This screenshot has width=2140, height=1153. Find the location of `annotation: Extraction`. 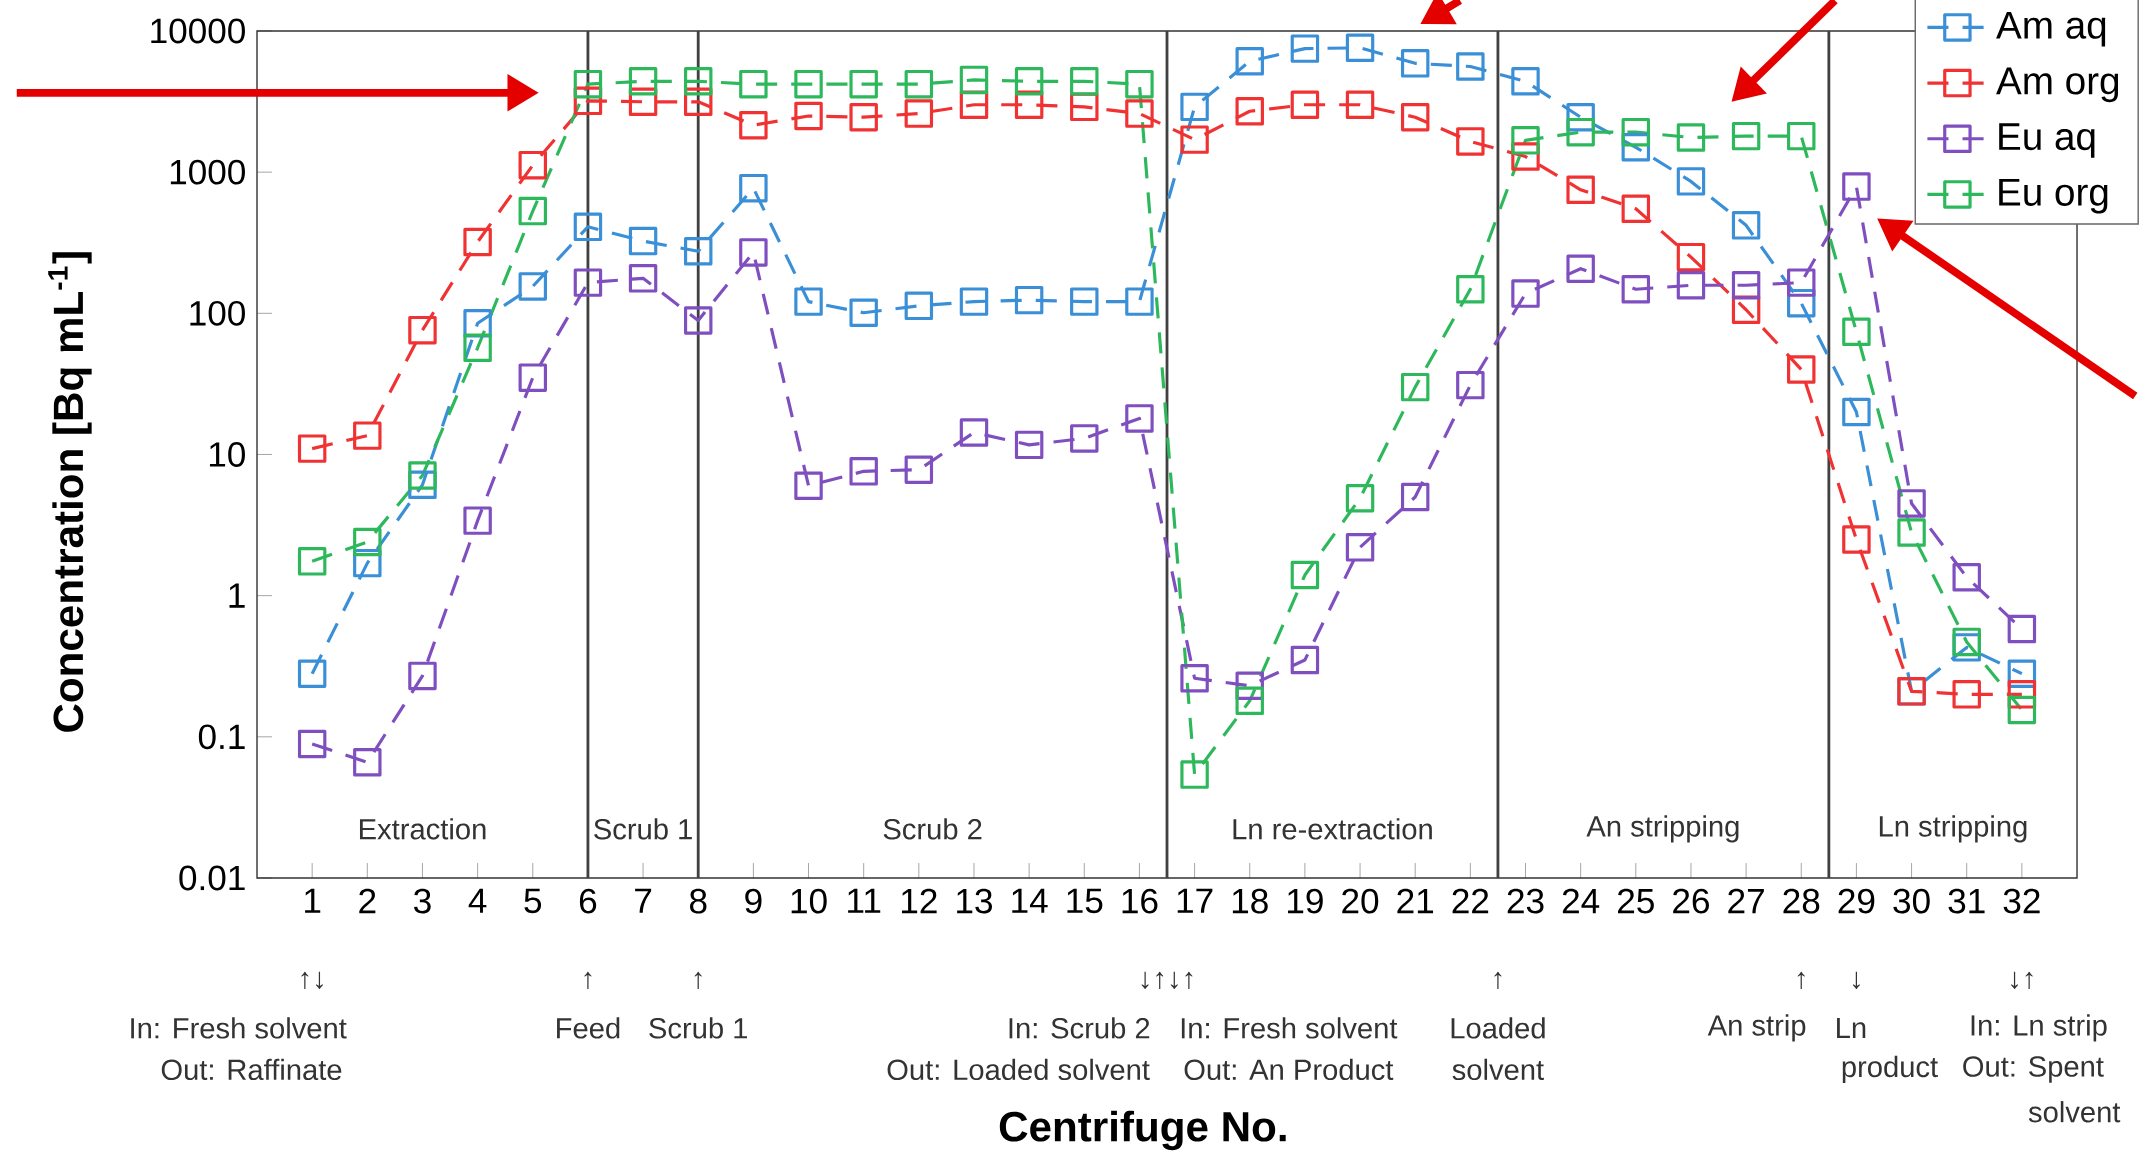

annotation: Extraction is located at coordinates (422, 829).